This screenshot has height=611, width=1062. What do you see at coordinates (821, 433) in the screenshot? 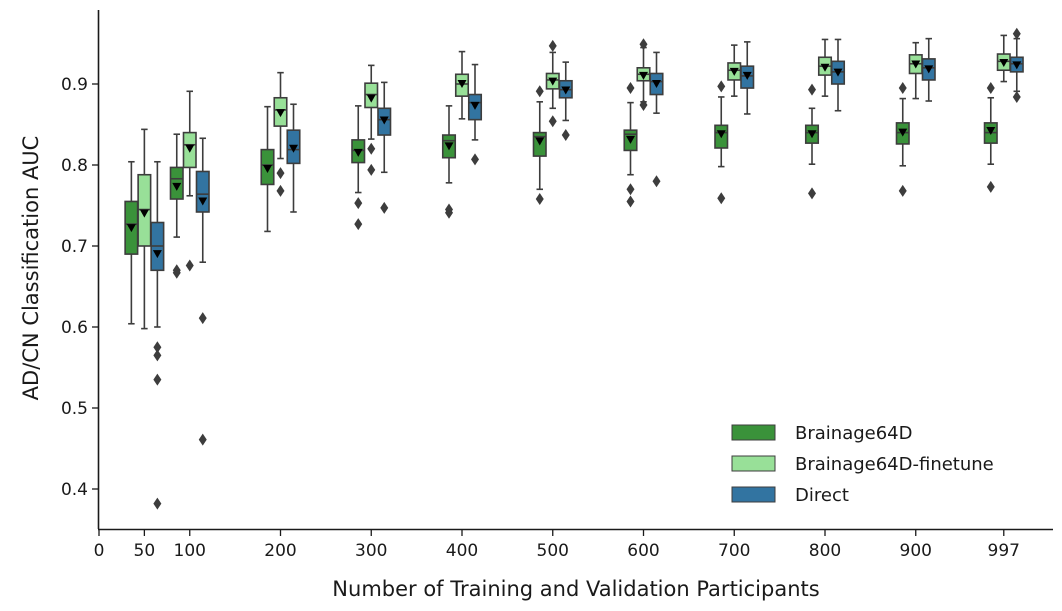
I see `legend-item: Brainage64D` at bounding box center [821, 433].